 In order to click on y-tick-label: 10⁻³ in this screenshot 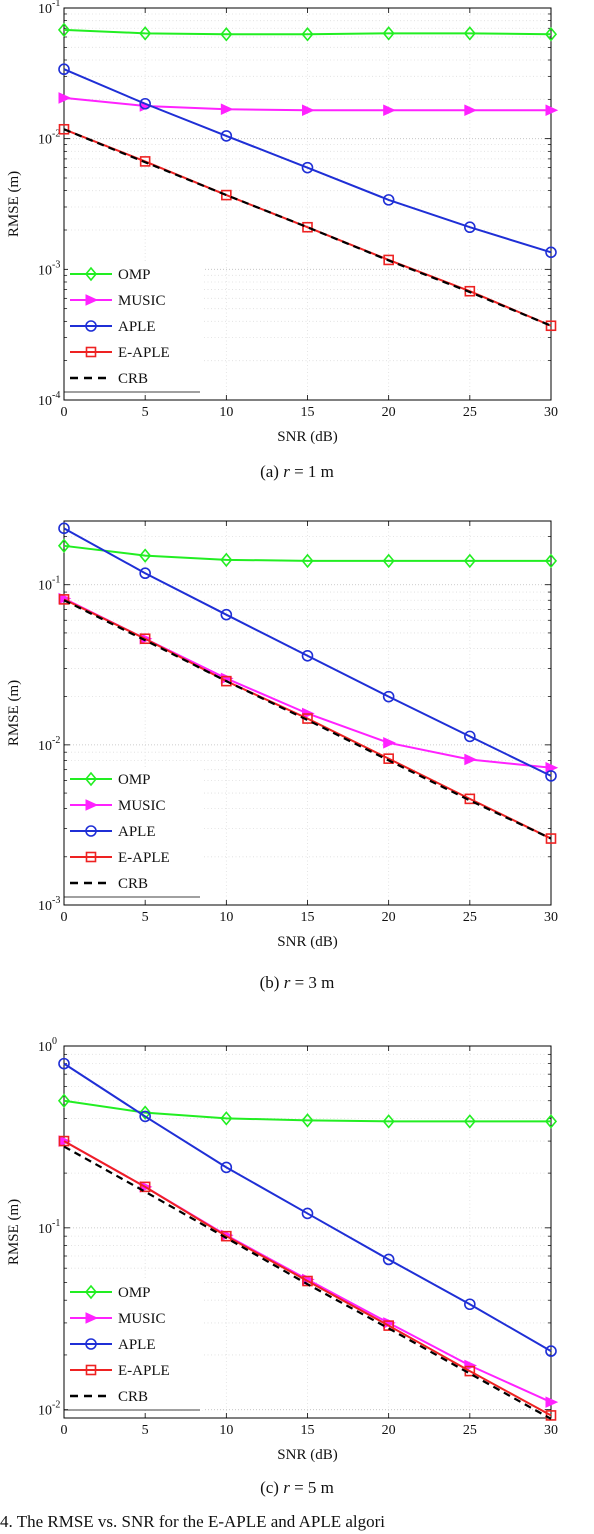, I will do `click(49, 268)`.